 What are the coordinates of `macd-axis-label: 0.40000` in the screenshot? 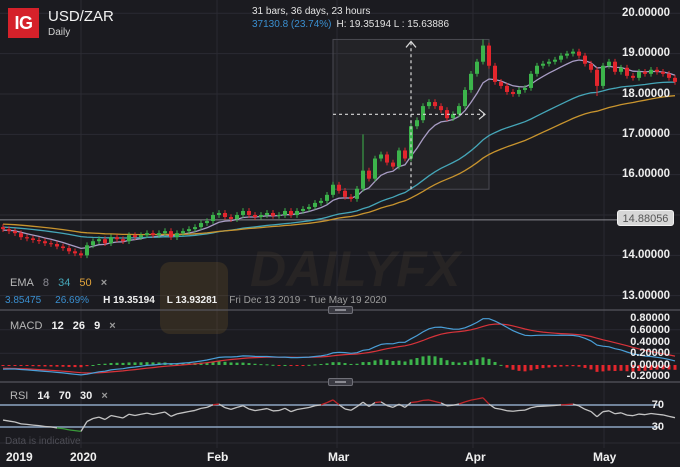 It's located at (650, 342).